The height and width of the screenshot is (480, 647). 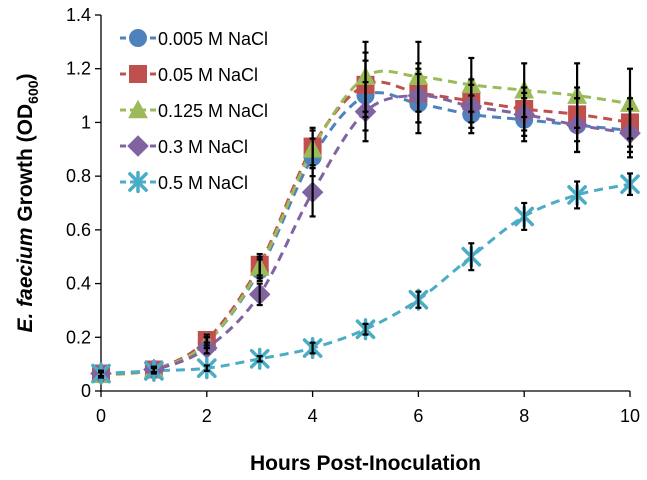 I want to click on y-tick-label: 0, so click(x=86, y=391).